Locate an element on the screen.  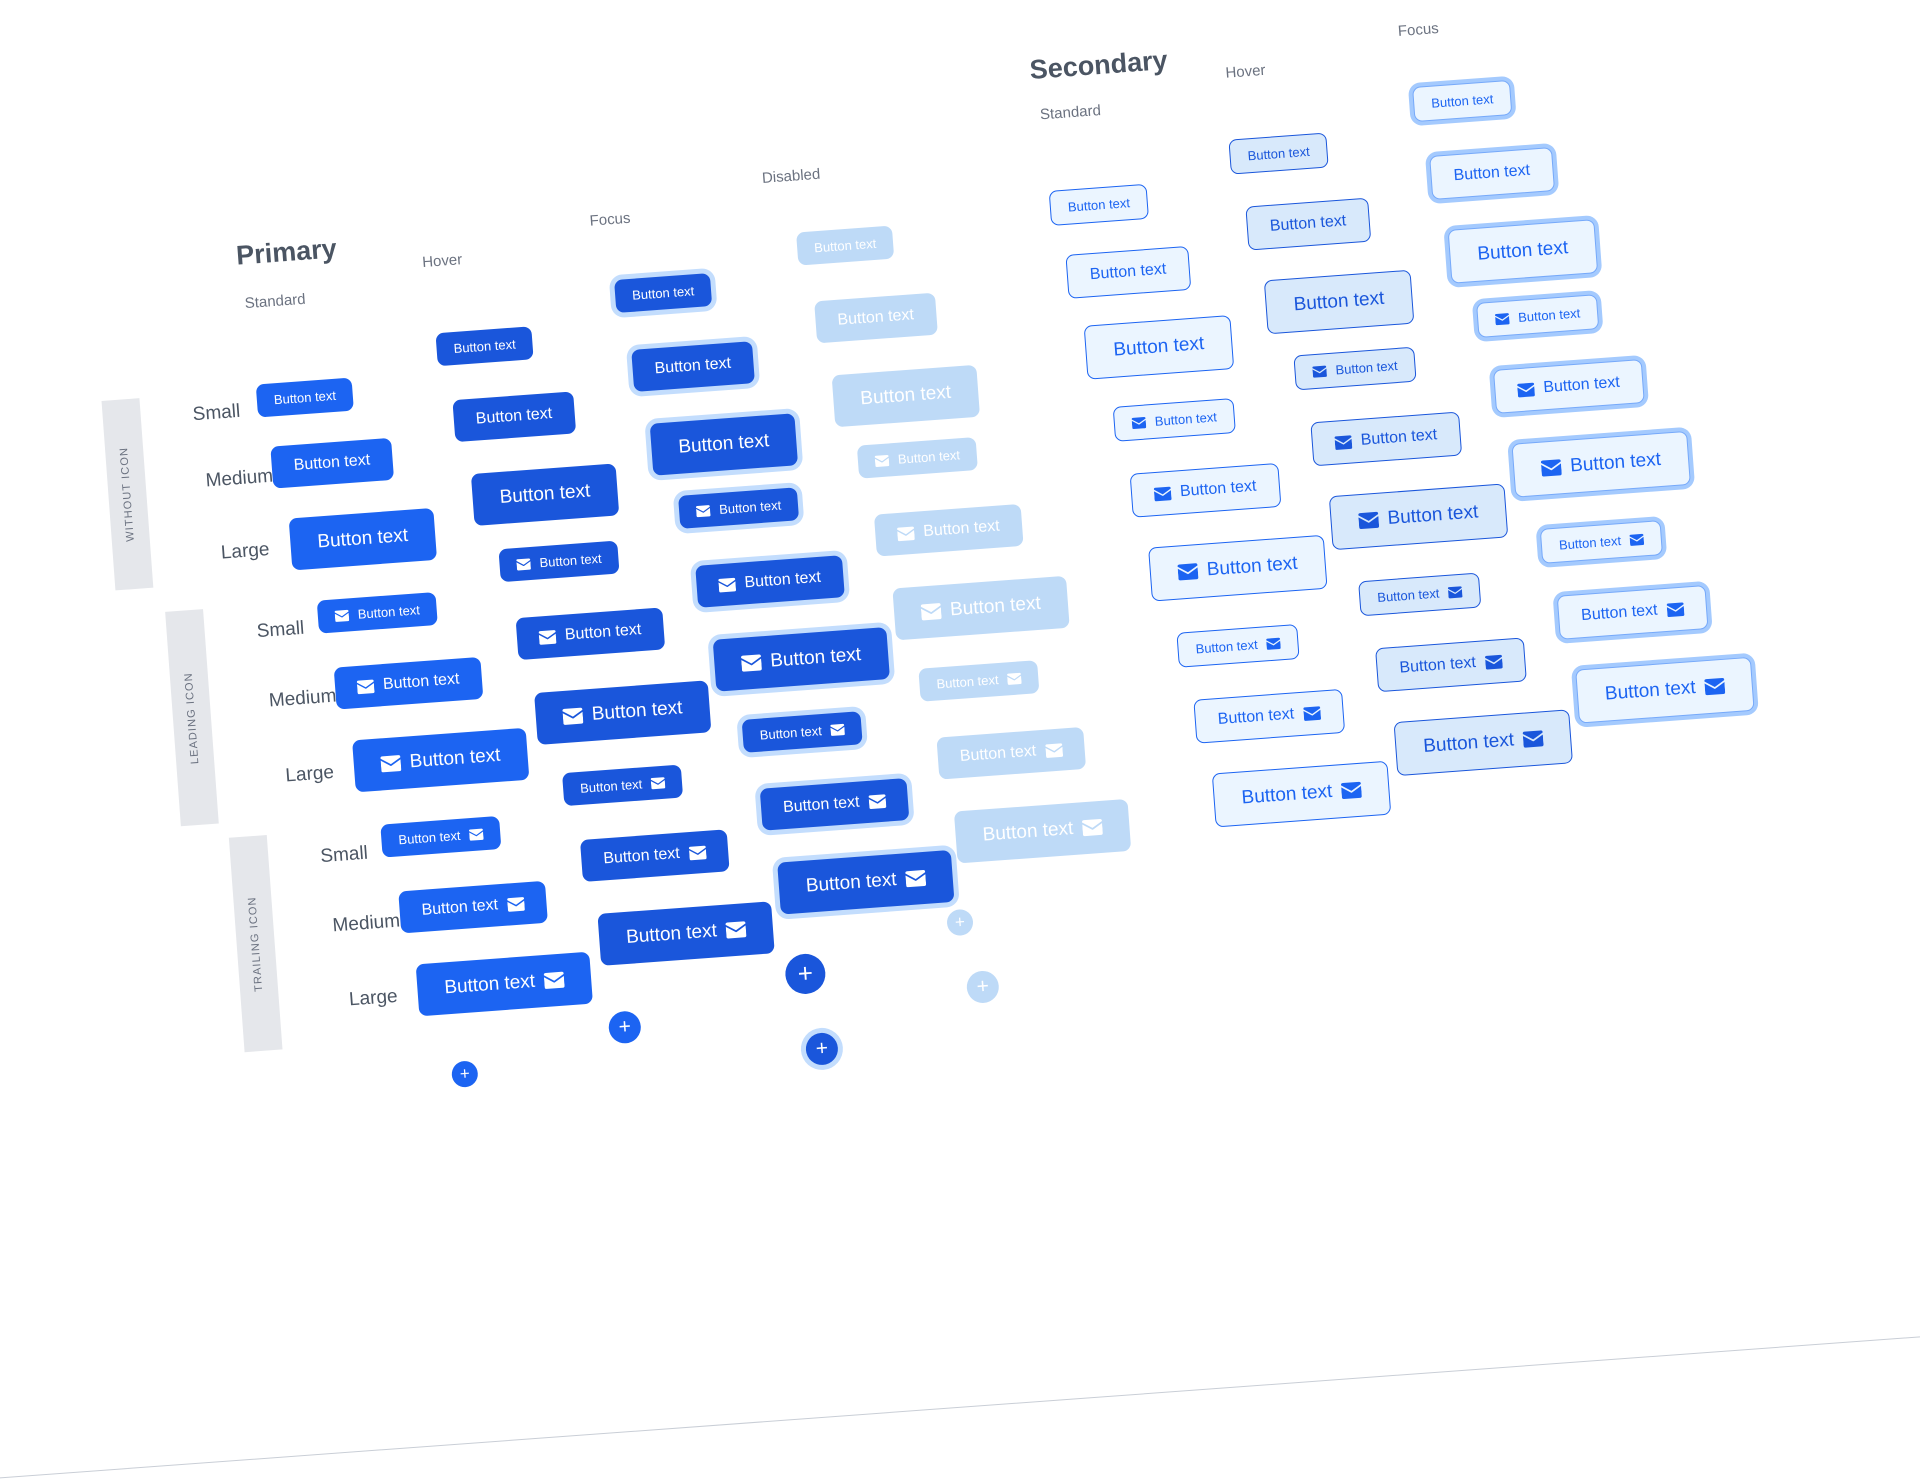
secondary-hover-medium-trailing-icon-button: Button text is located at coordinates (1451, 665).